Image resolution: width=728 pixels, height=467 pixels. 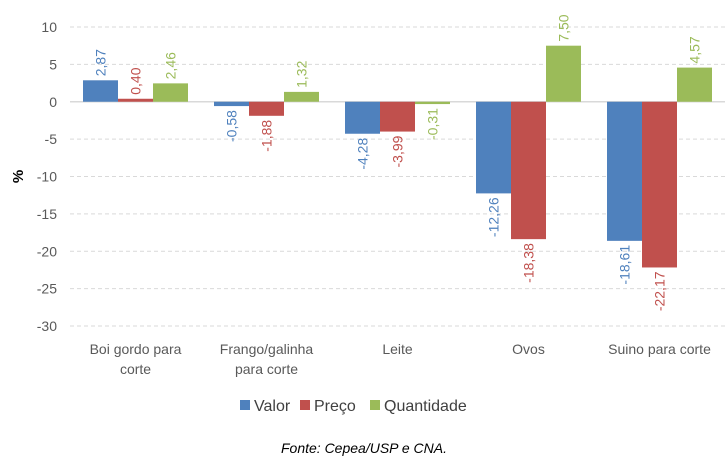 What do you see at coordinates (494, 217) in the screenshot?
I see `data-label: -12,26` at bounding box center [494, 217].